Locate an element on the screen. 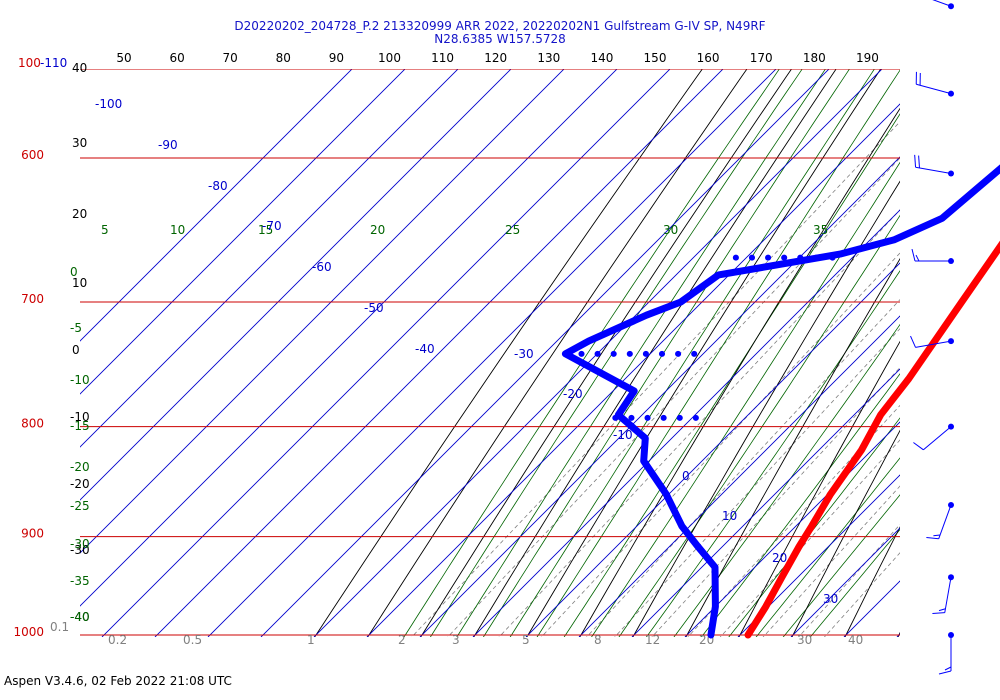 This screenshot has height=700, width=1000. mixing-ratio-label: 5 is located at coordinates (526, 640).